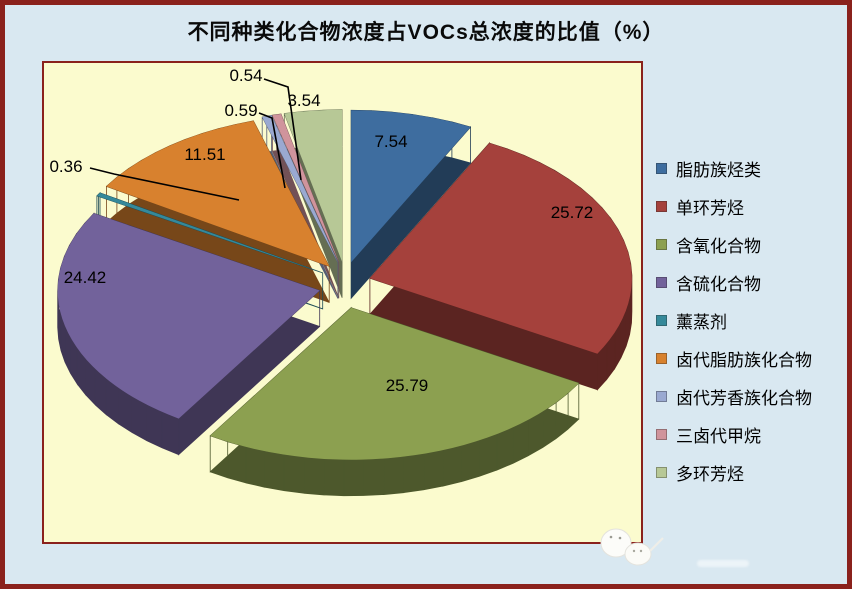 The height and width of the screenshot is (589, 852). Describe the element at coordinates (303, 100) in the screenshot. I see `data-label: 3.54` at that location.